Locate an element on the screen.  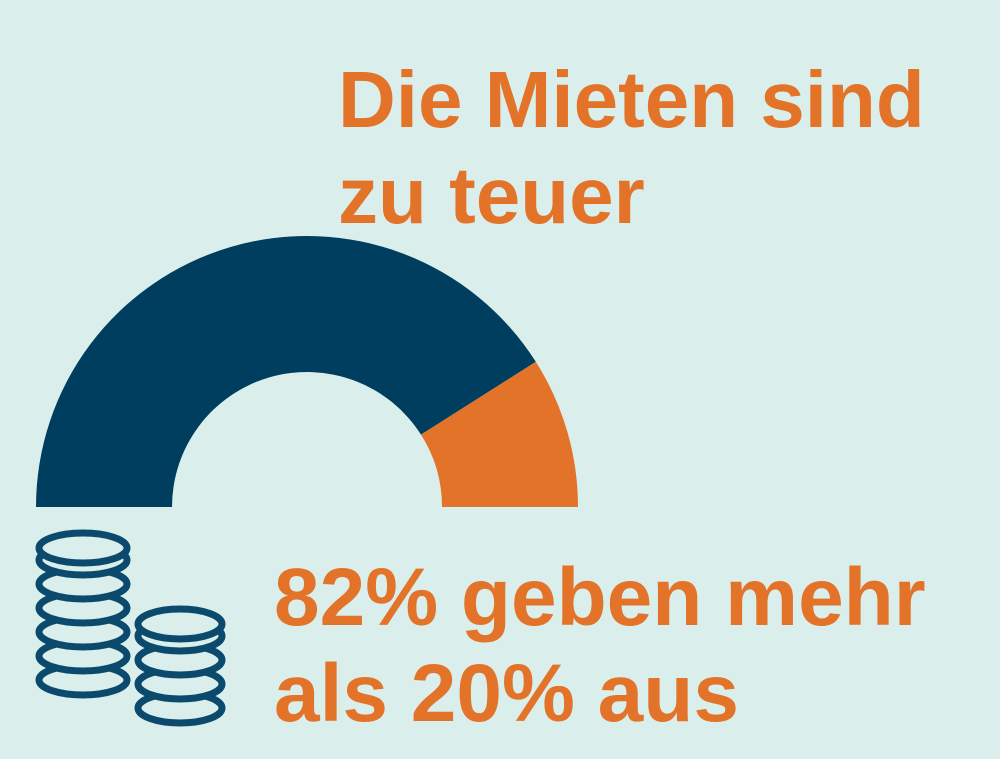
title: Die Mieten sind zu teuer is located at coordinates (631, 147).